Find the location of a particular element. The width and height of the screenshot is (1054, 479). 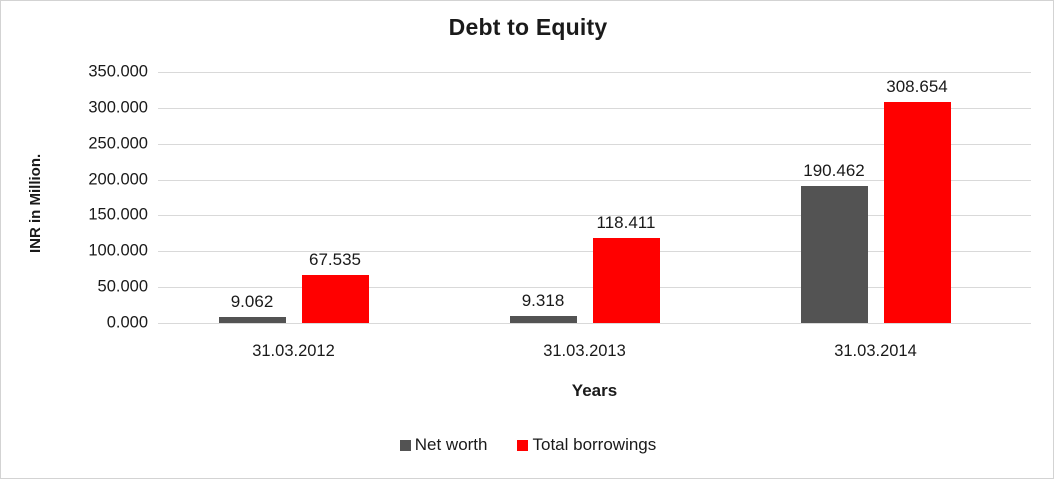

legend-item-net-worth: Net worth is located at coordinates (443, 445).